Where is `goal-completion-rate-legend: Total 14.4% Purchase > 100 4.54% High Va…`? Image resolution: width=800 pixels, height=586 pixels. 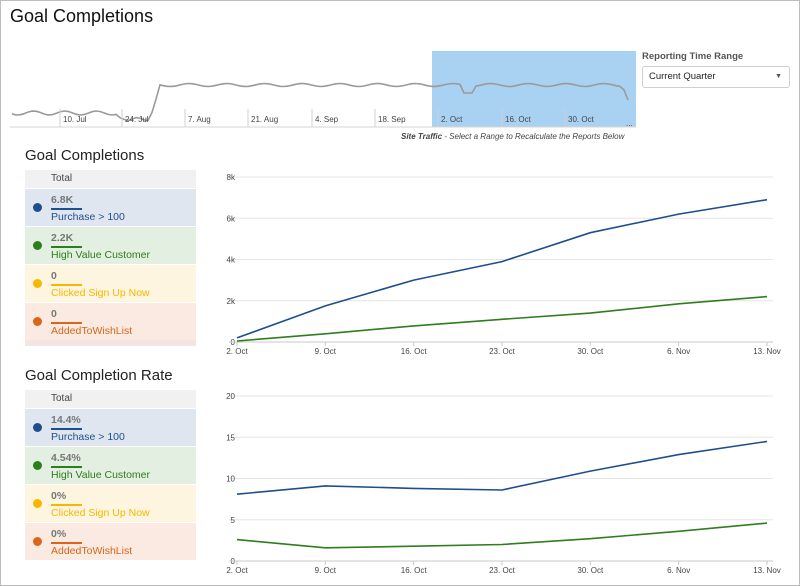 goal-completion-rate-legend: Total 14.4% Purchase > 100 4.54% High Va… is located at coordinates (110, 475).